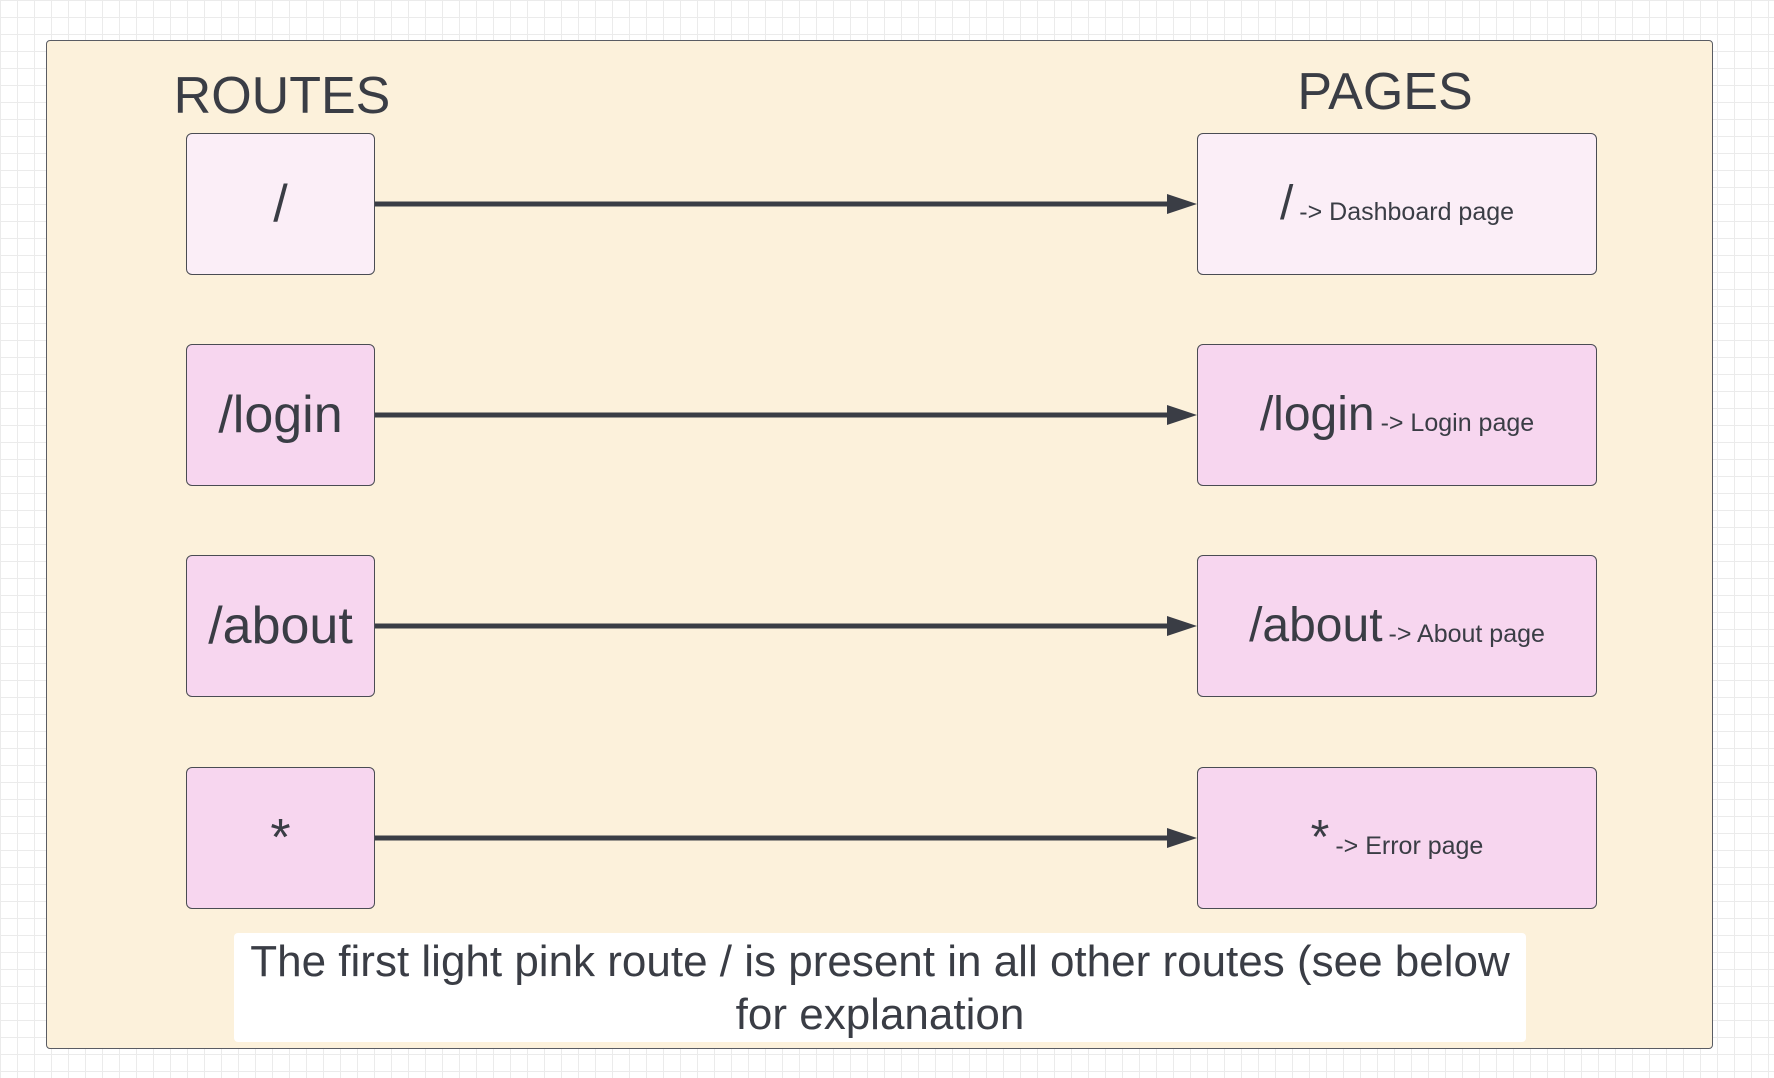 This screenshot has width=1774, height=1078. Describe the element at coordinates (1385, 92) in the screenshot. I see `pages-header: PAGES` at that location.